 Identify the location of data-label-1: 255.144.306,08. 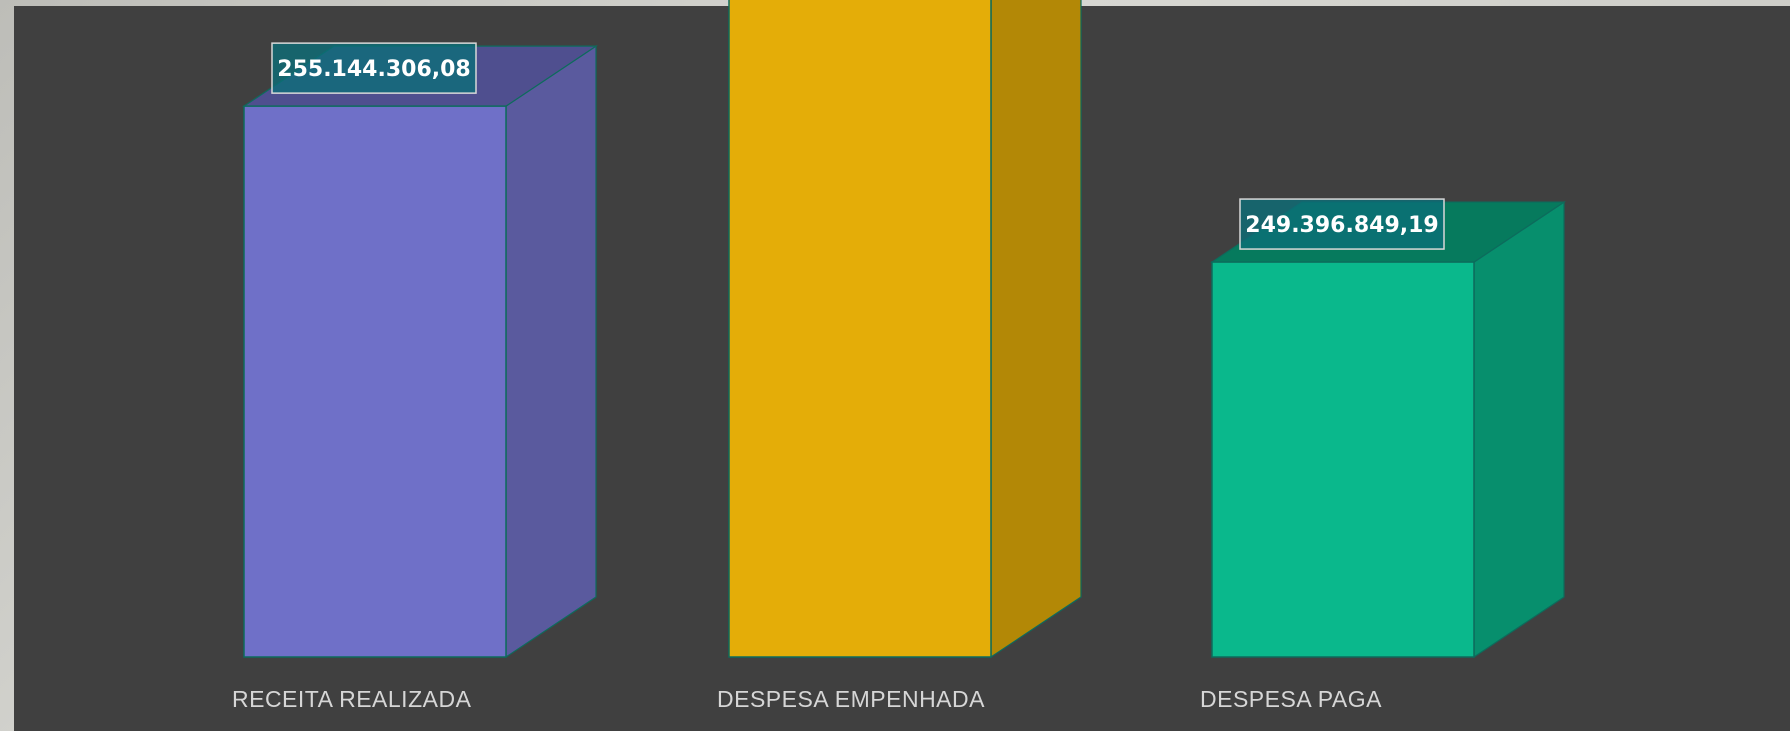
(374, 68).